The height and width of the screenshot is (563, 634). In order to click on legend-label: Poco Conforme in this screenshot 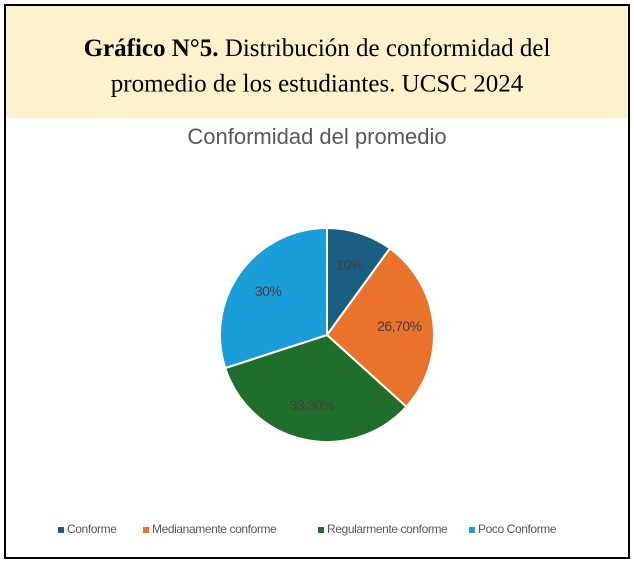, I will do `click(517, 529)`.